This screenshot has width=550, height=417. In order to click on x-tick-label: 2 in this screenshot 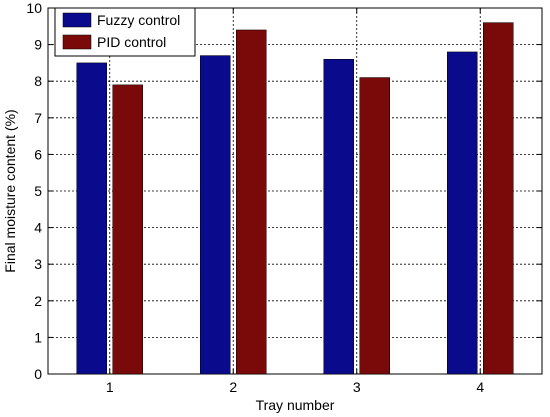, I will do `click(233, 387)`.